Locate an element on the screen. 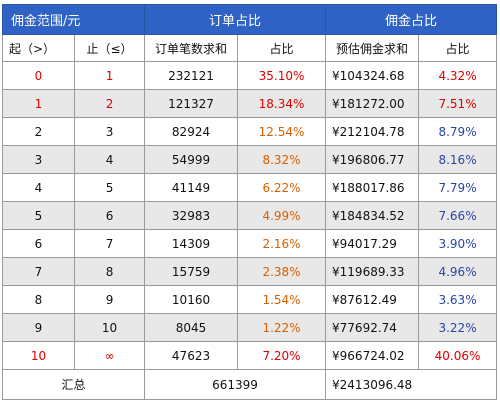 The height and width of the screenshot is (412, 500). cell-commission-sum: ¥87612.49 is located at coordinates (372, 299).